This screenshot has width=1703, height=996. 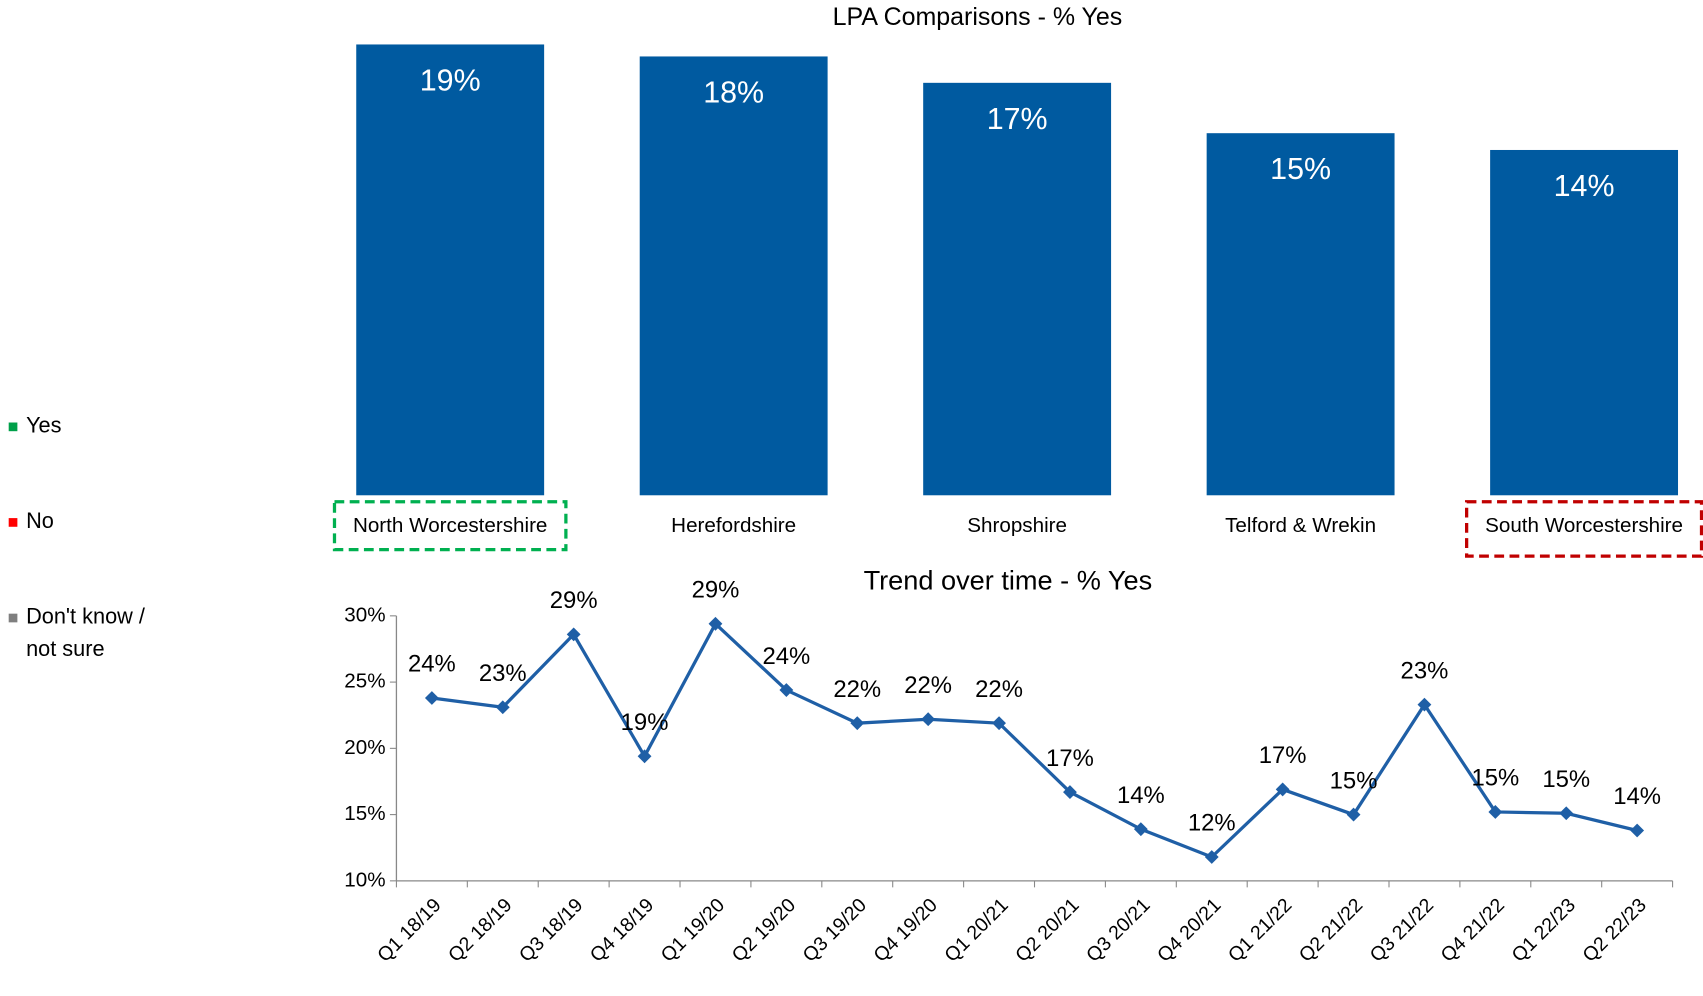 What do you see at coordinates (1584, 186) in the screenshot?
I see `bar-value-label: 14%` at bounding box center [1584, 186].